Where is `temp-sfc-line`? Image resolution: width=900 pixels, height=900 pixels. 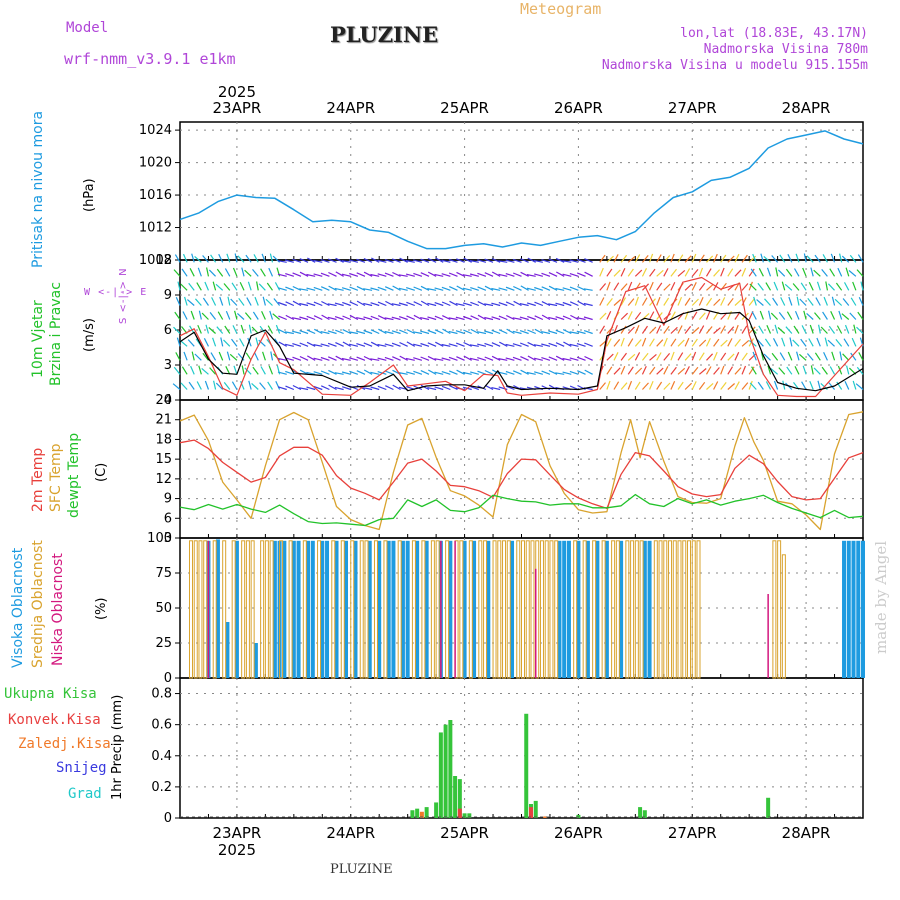 temp-sfc-line is located at coordinates (521, 471).